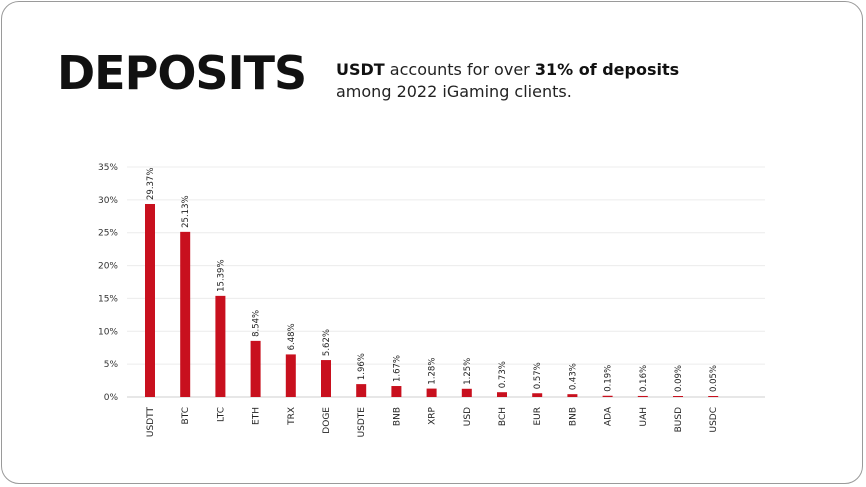 Image resolution: width=866 pixels, height=487 pixels. I want to click on data-label: 0.57%, so click(538, 375).